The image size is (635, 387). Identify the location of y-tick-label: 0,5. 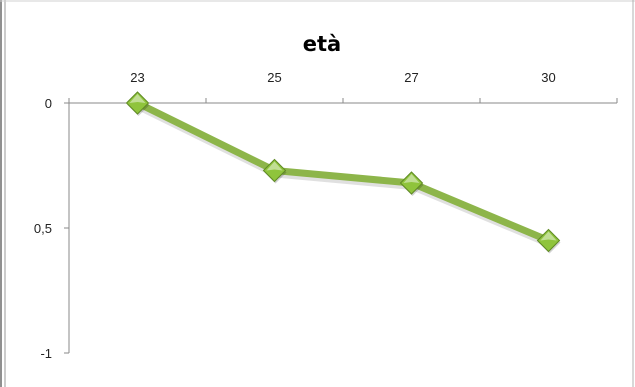
(43, 228).